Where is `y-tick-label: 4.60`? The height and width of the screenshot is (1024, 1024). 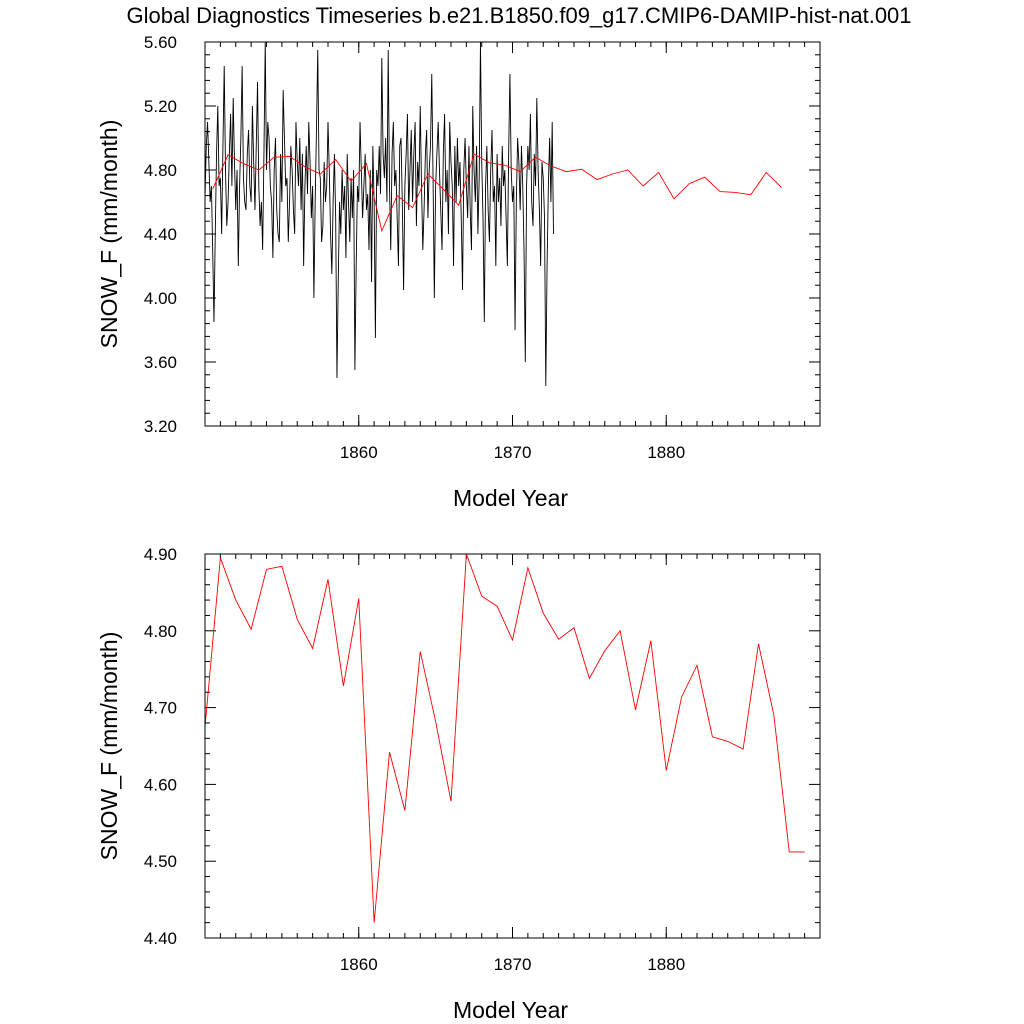
y-tick-label: 4.60 is located at coordinates (160, 784).